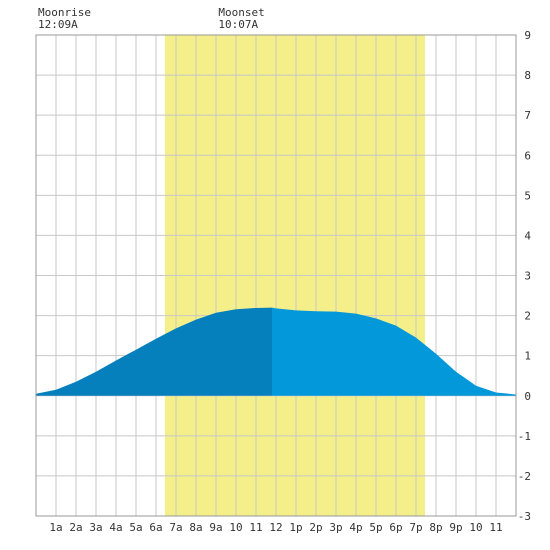 The image size is (550, 550). What do you see at coordinates (375, 527) in the screenshot?
I see `x-tick-label-16: 5p` at bounding box center [375, 527].